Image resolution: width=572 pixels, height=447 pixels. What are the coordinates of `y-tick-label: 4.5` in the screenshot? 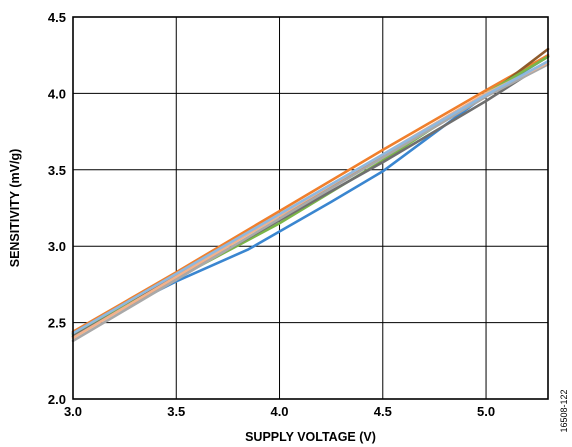 It's located at (57, 17).